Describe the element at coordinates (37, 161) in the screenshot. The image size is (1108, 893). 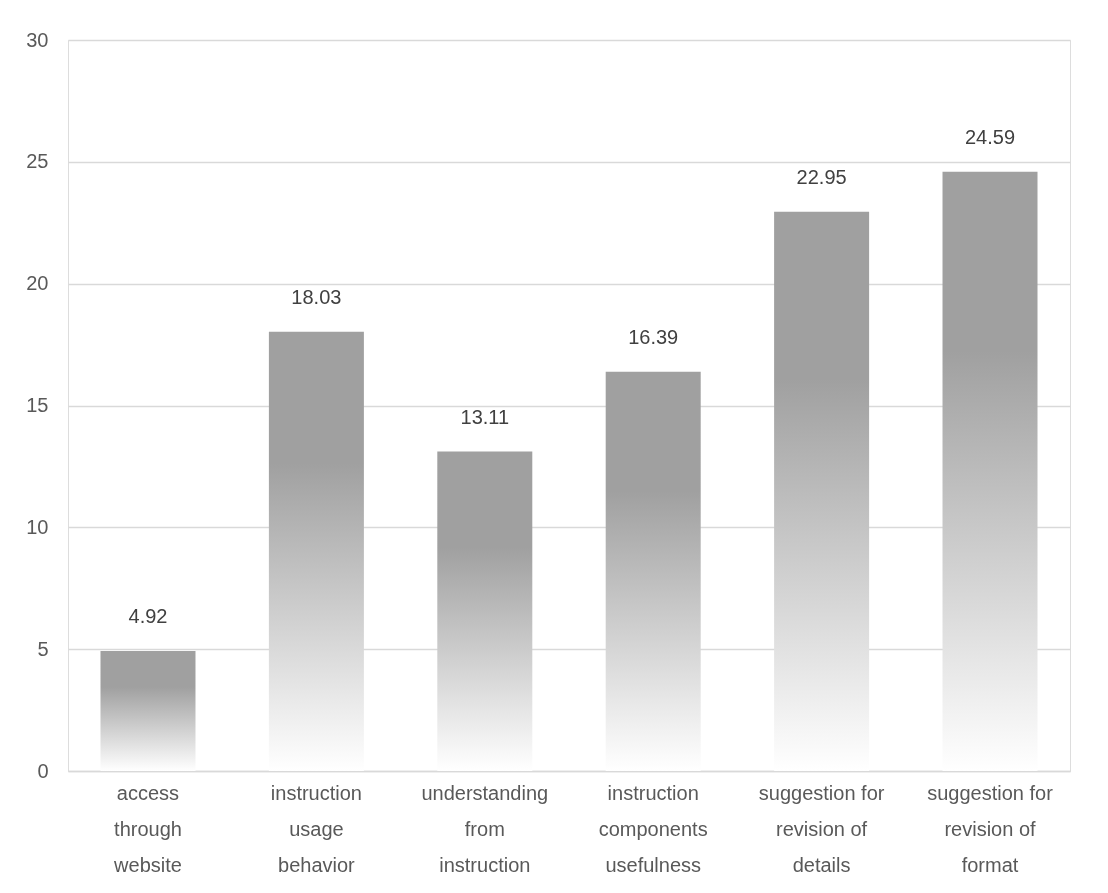
I see `y-tick-label: 25` at that location.